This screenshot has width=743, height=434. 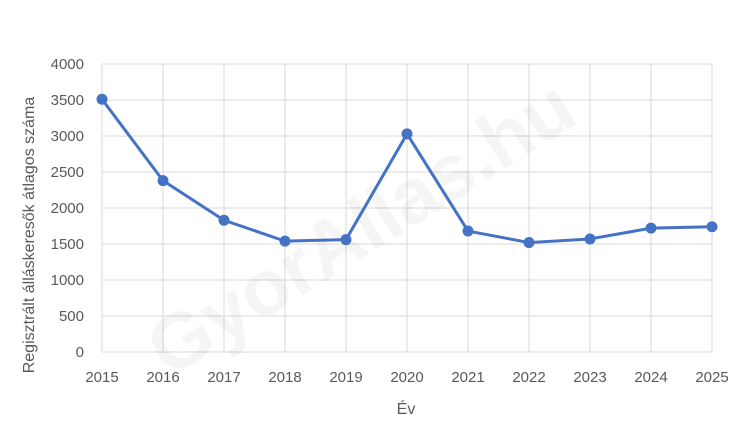 What do you see at coordinates (223, 377) in the screenshot?
I see `x-tick-label: 2017` at bounding box center [223, 377].